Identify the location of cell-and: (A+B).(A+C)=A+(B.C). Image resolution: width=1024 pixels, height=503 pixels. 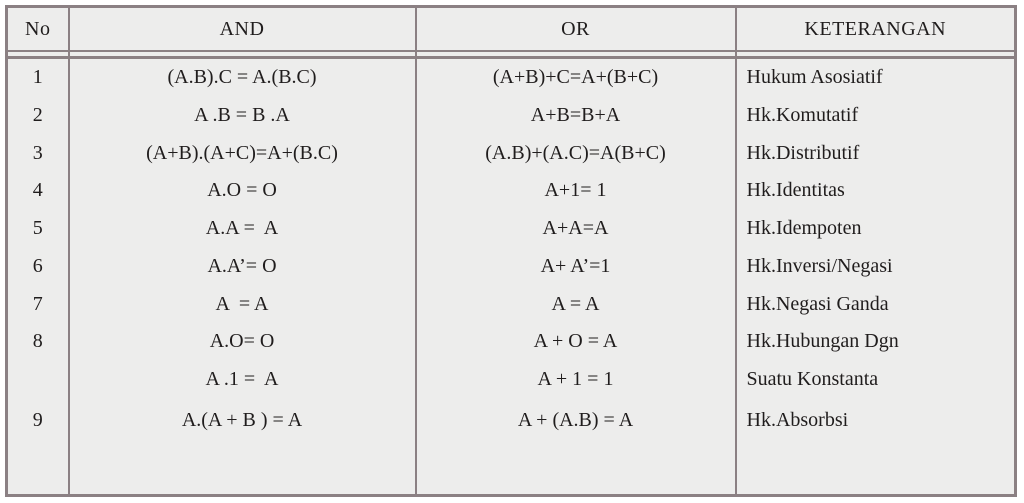
(242, 153).